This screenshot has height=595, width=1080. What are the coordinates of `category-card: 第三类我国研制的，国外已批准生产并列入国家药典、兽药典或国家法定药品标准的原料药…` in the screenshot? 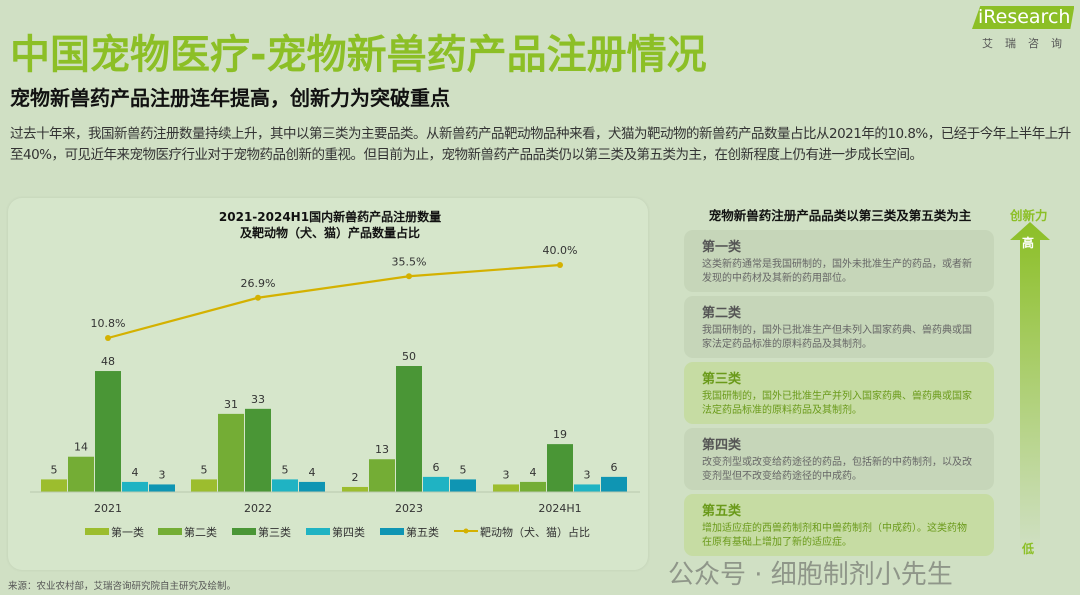 It's located at (839, 393).